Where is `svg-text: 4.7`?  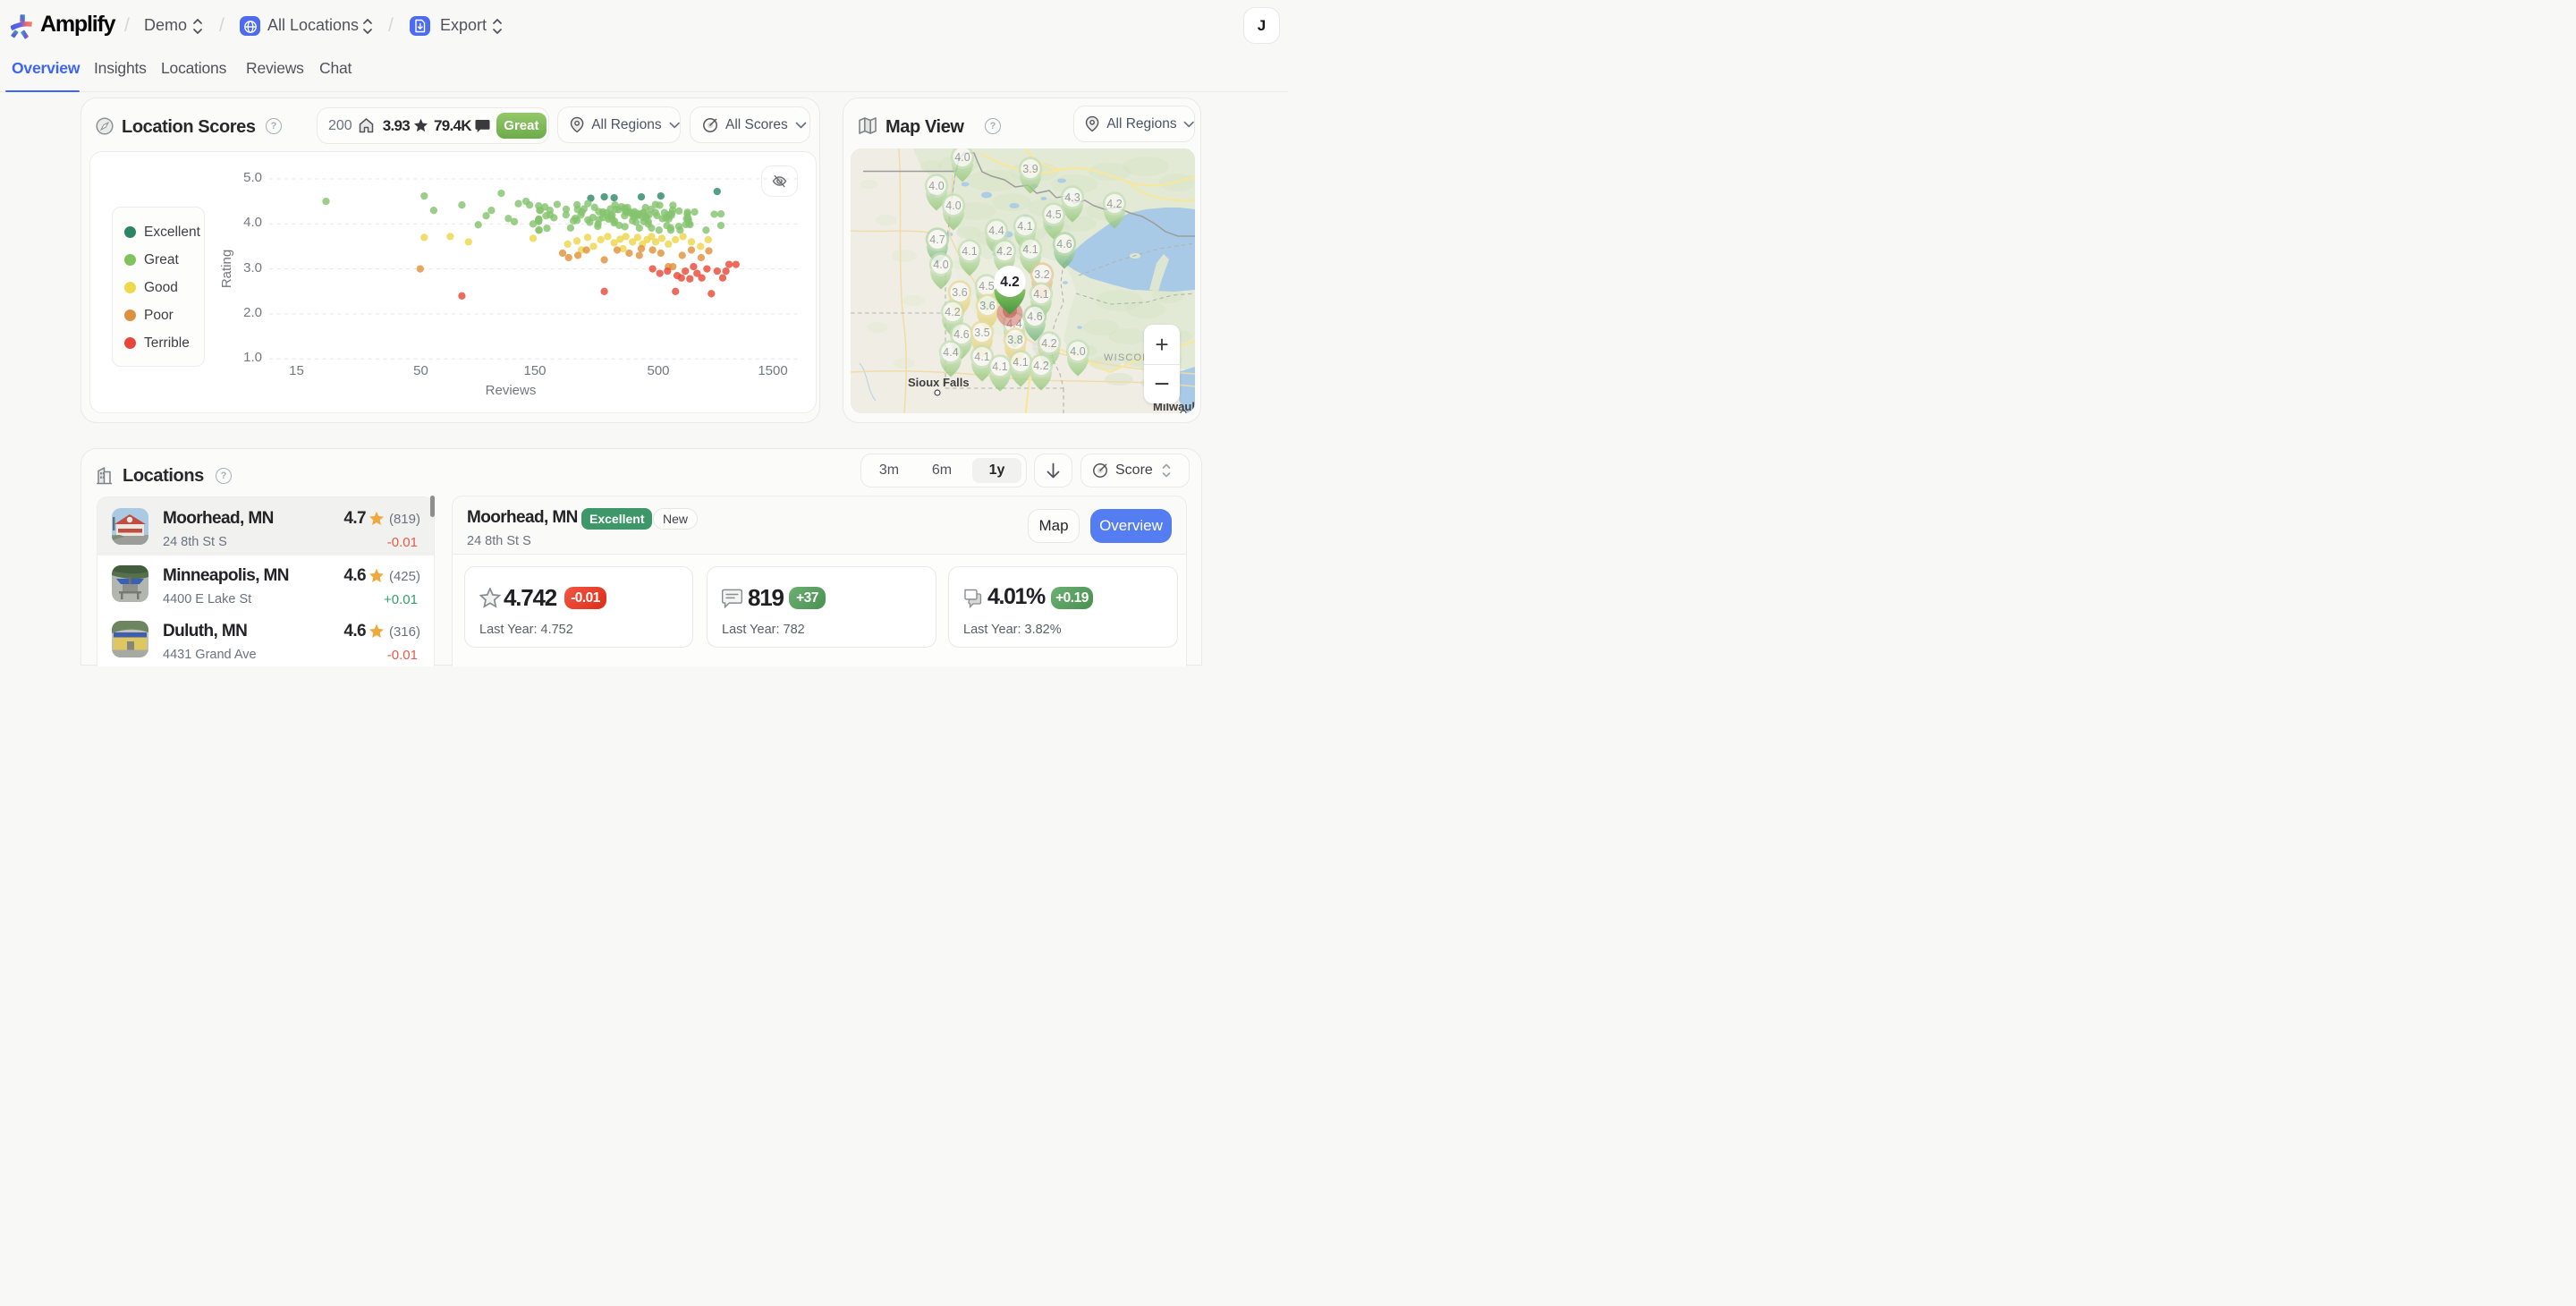 svg-text: 4.7 is located at coordinates (937, 239).